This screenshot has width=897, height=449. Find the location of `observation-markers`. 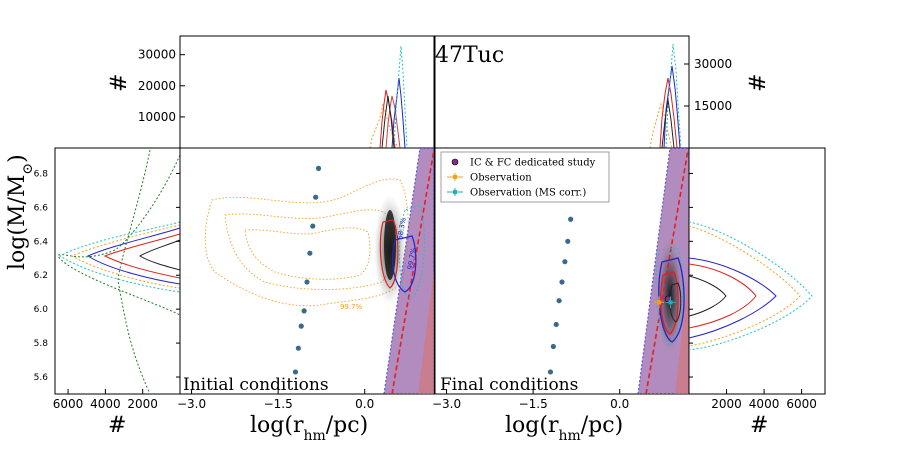

observation-markers is located at coordinates (665, 302).